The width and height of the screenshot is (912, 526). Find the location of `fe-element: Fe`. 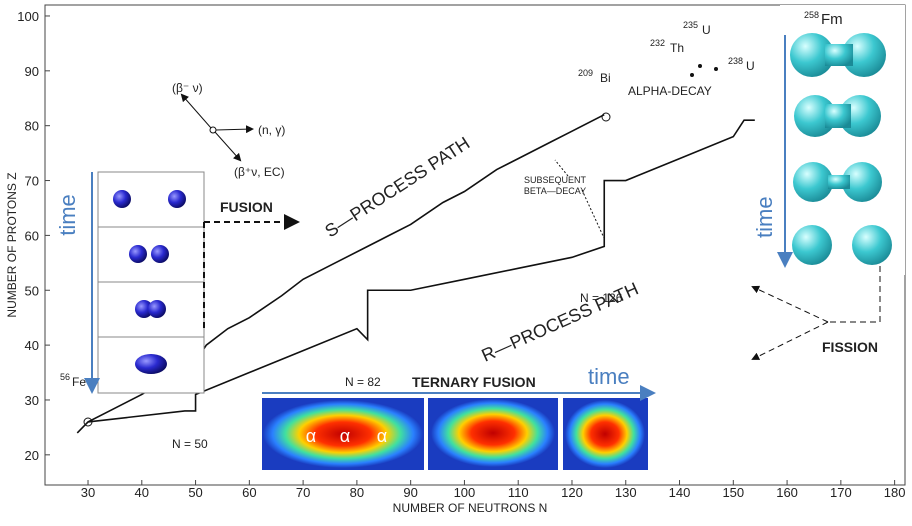

fe-element: Fe is located at coordinates (79, 382).